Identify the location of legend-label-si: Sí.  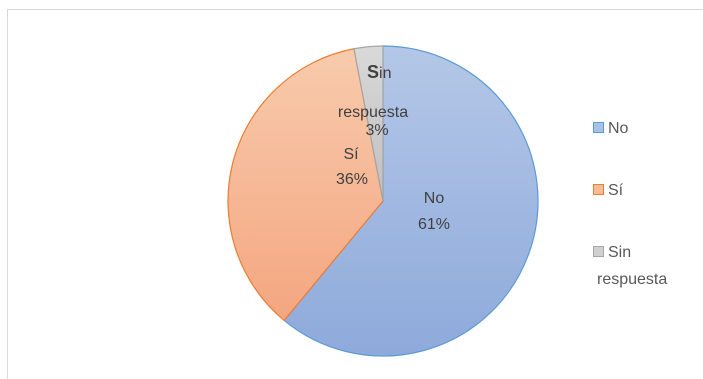
(616, 190).